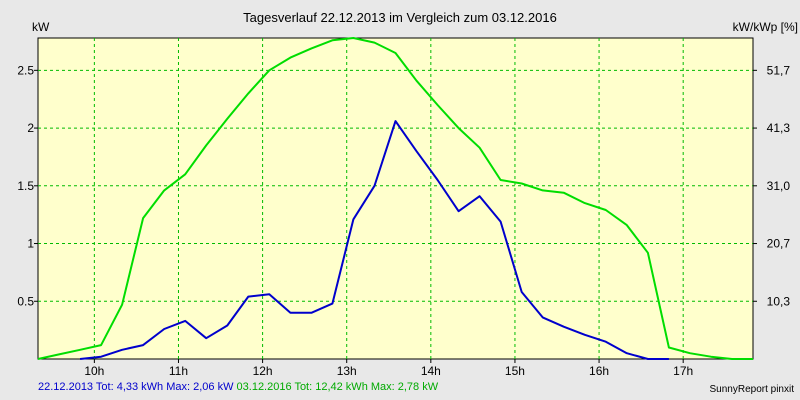  I want to click on y-axis-left-label: kW, so click(41, 27).